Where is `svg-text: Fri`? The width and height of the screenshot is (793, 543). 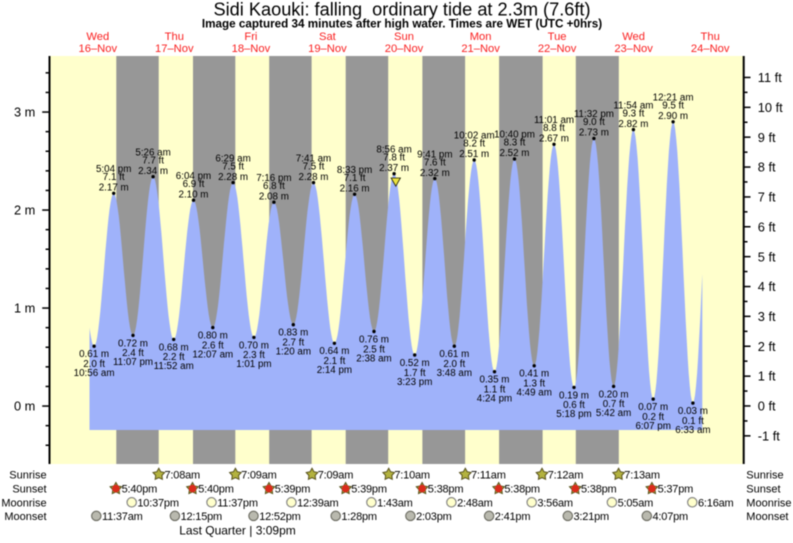
svg-text: Fri is located at coordinates (250, 37).